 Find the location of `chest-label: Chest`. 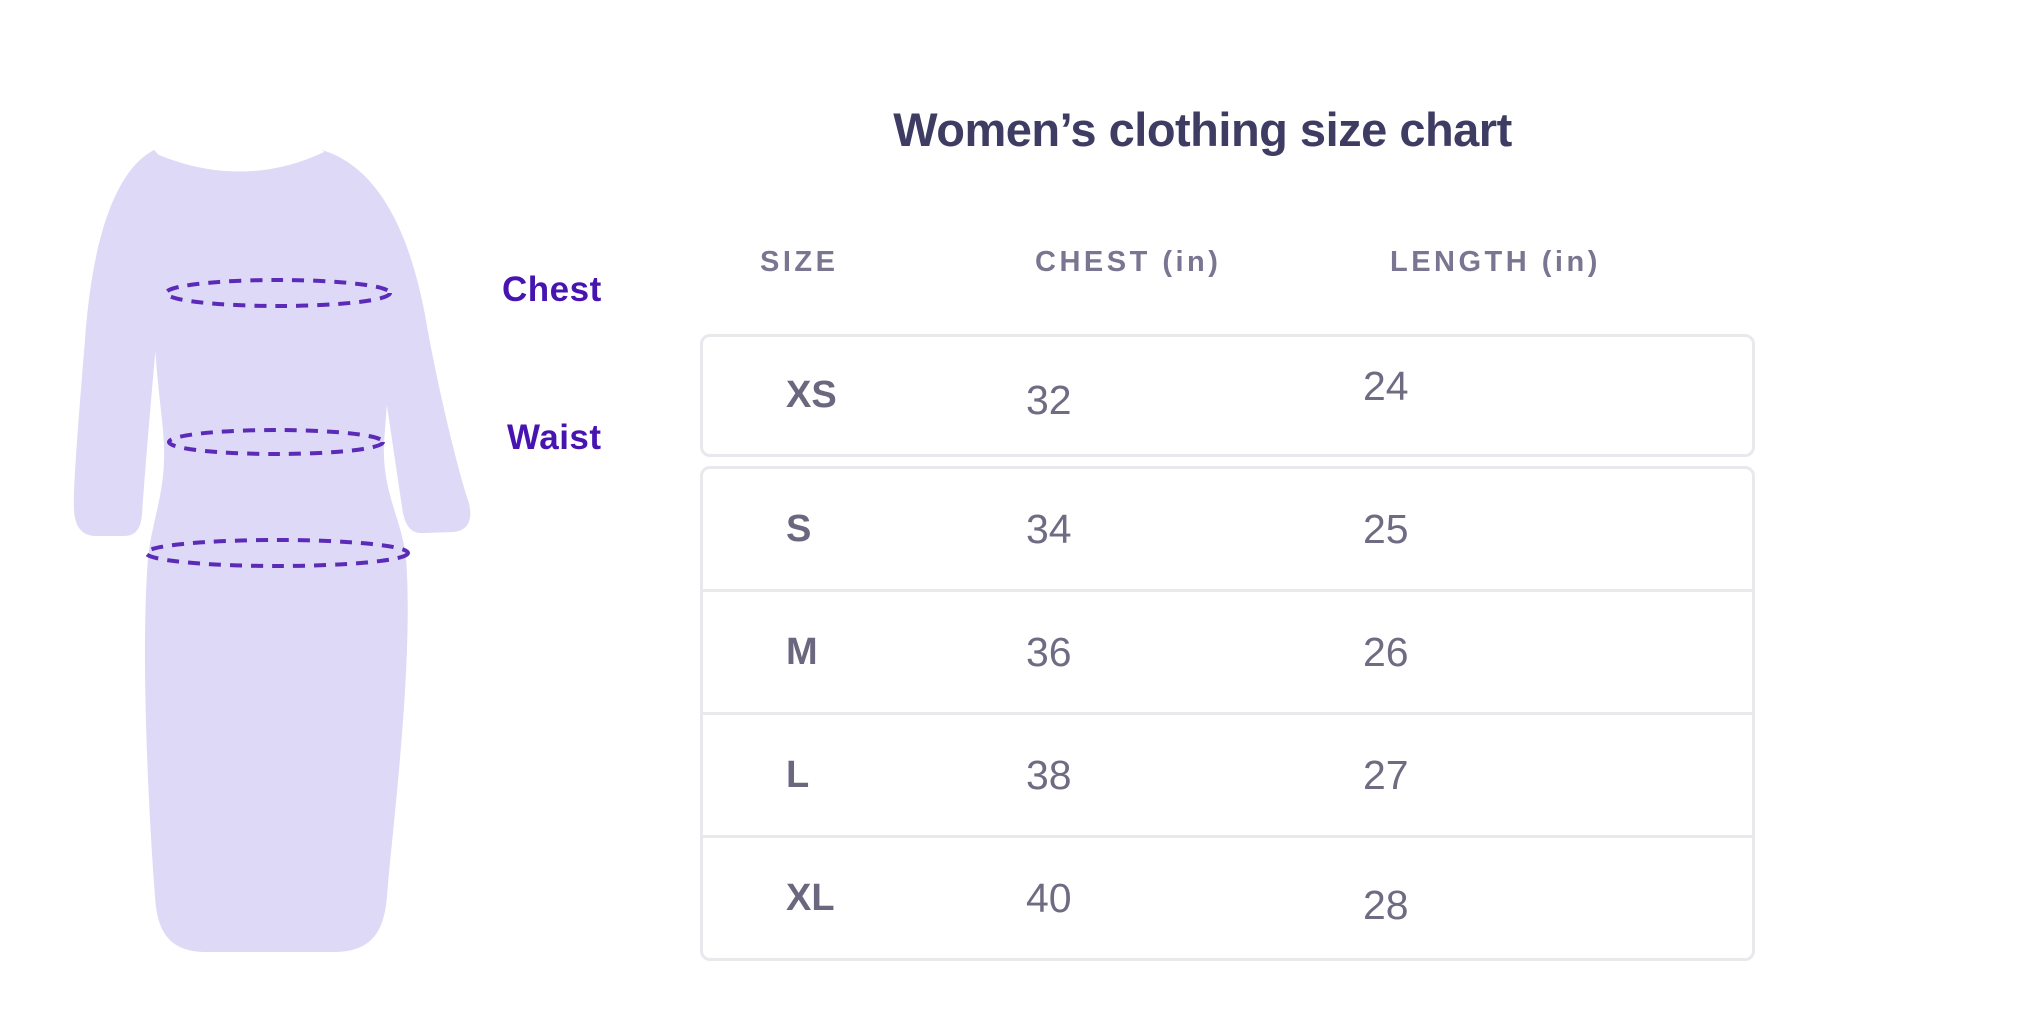

chest-label: Chest is located at coordinates (552, 289).